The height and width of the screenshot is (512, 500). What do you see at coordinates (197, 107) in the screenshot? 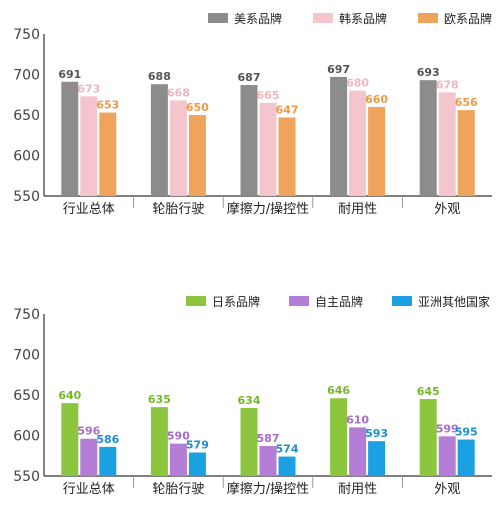
I see `bar-value-label: 650` at bounding box center [197, 107].